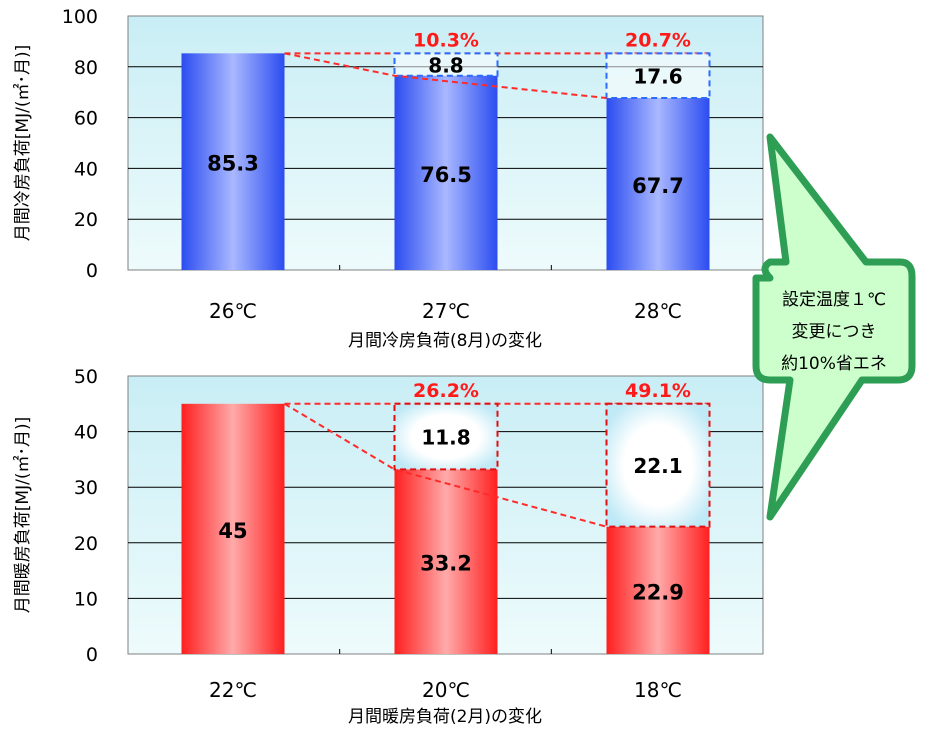 Image resolution: width=931 pixels, height=735 pixels. I want to click on callout-bubble, so click(834, 327).